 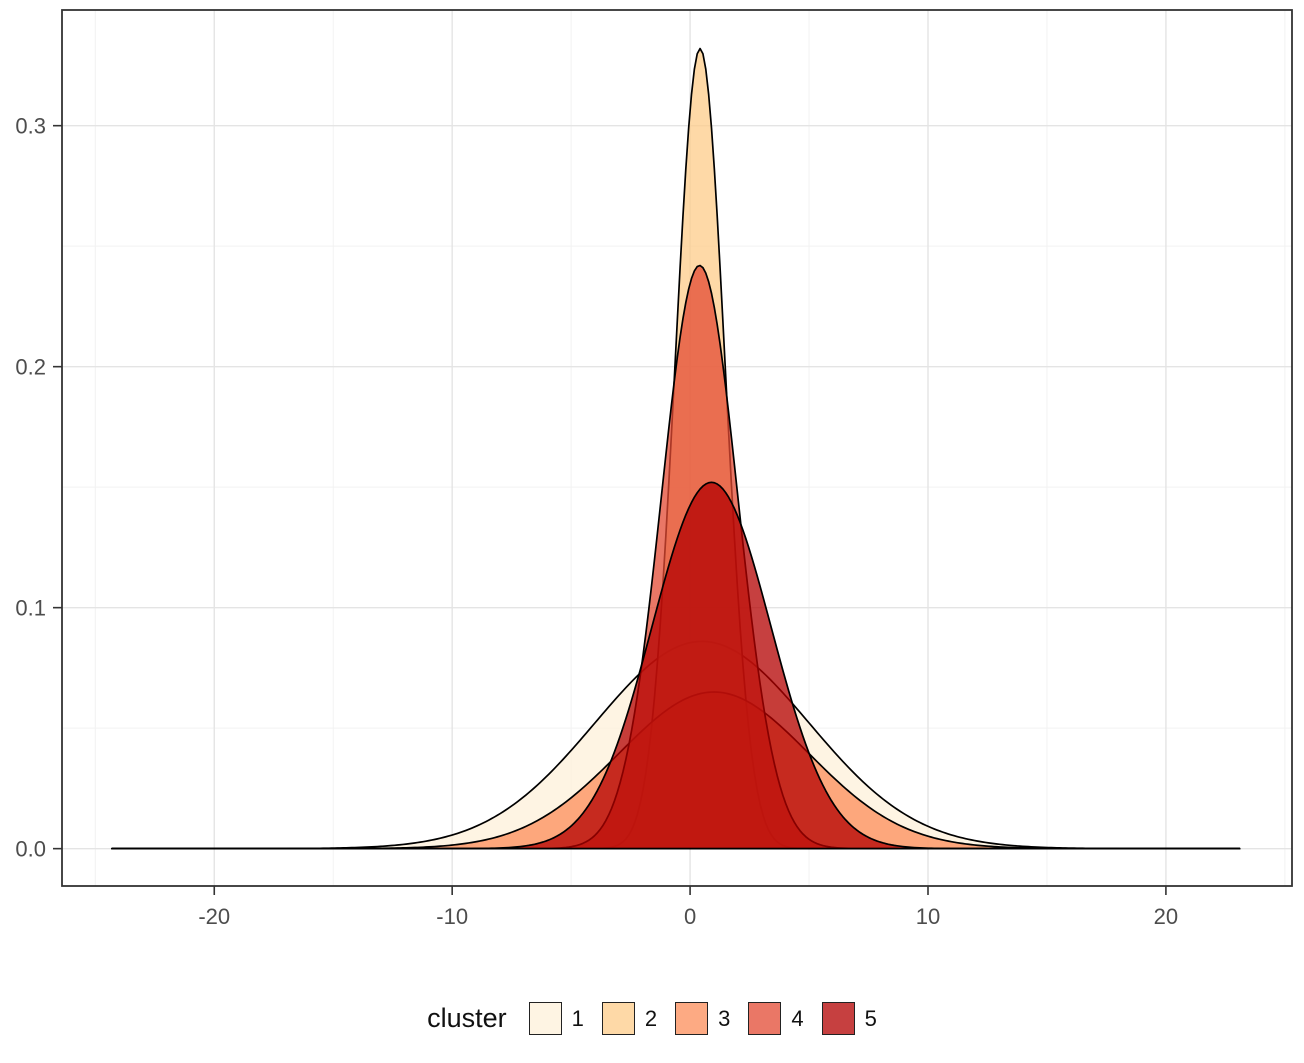 I want to click on legend: cluster 1 2 3 4 5, so click(x=652, y=1018).